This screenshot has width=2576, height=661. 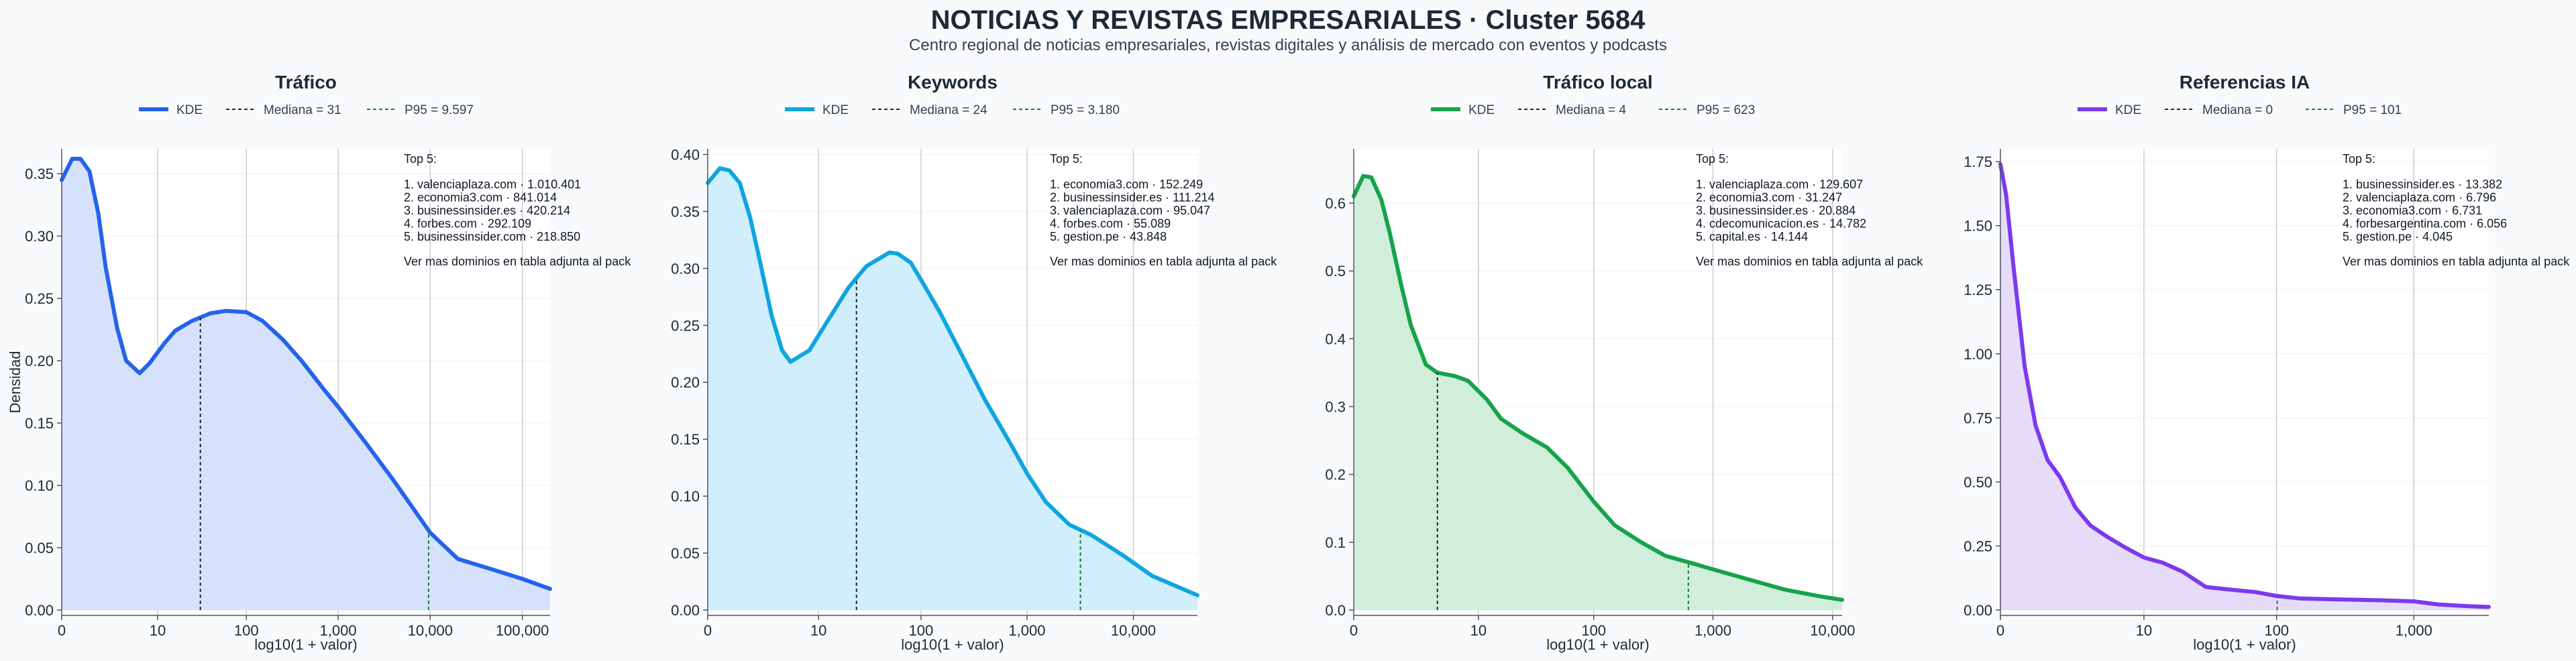 I want to click on y-tick-label: 0.2, so click(x=1335, y=475).